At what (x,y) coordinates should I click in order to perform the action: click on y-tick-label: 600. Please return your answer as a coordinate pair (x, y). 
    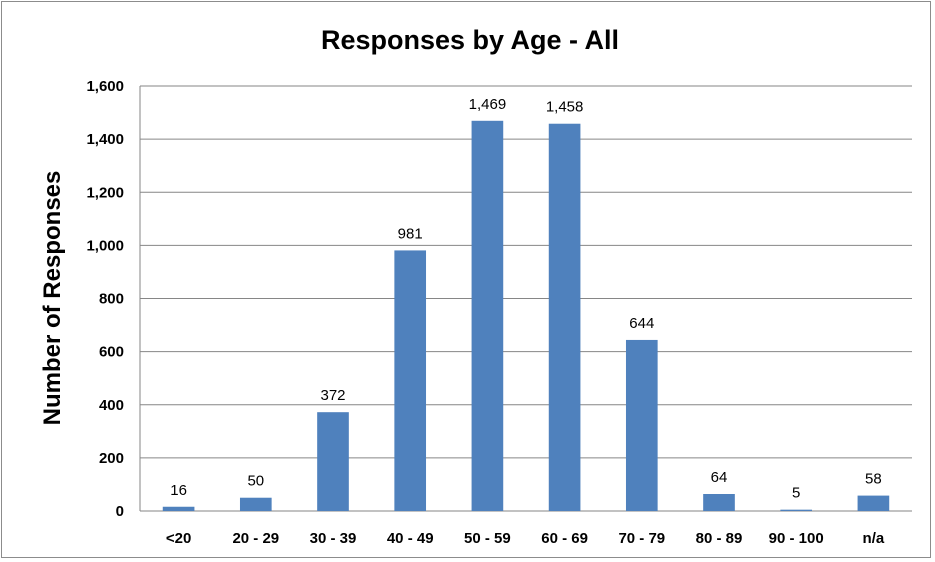
    Looking at the image, I should click on (111, 352).